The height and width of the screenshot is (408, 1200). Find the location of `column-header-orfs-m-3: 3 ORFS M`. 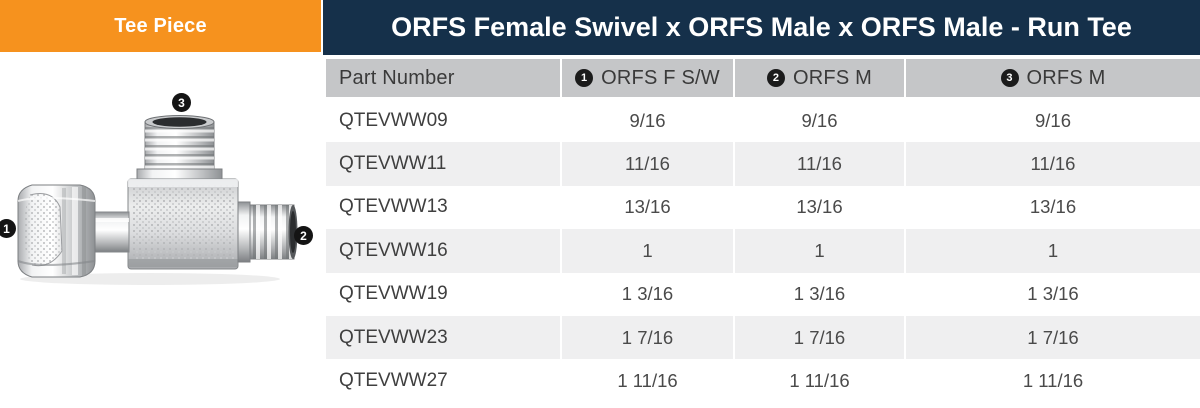

column-header-orfs-m-3: 3 ORFS M is located at coordinates (1053, 78).